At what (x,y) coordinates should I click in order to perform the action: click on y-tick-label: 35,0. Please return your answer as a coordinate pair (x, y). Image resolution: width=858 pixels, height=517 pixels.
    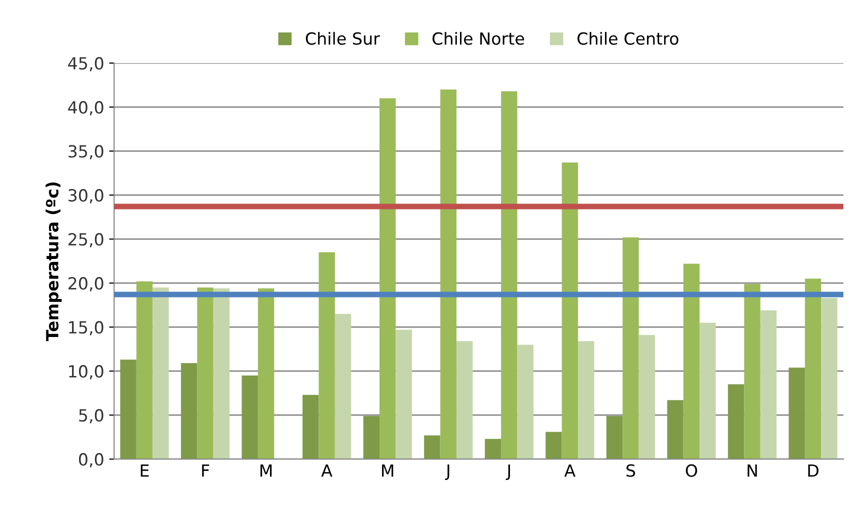
    Looking at the image, I should click on (86, 152).